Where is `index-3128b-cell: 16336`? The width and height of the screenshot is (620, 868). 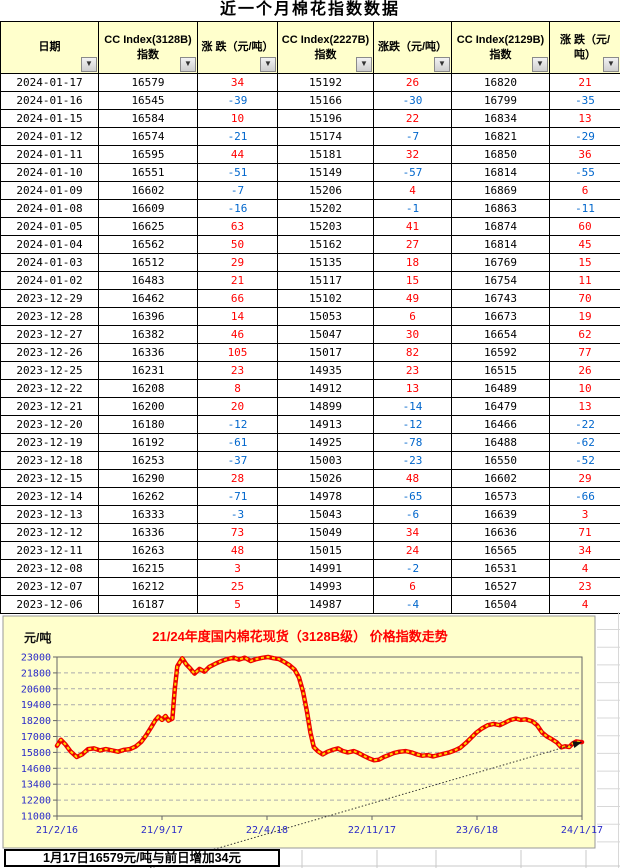 index-3128b-cell: 16336 is located at coordinates (148, 352).